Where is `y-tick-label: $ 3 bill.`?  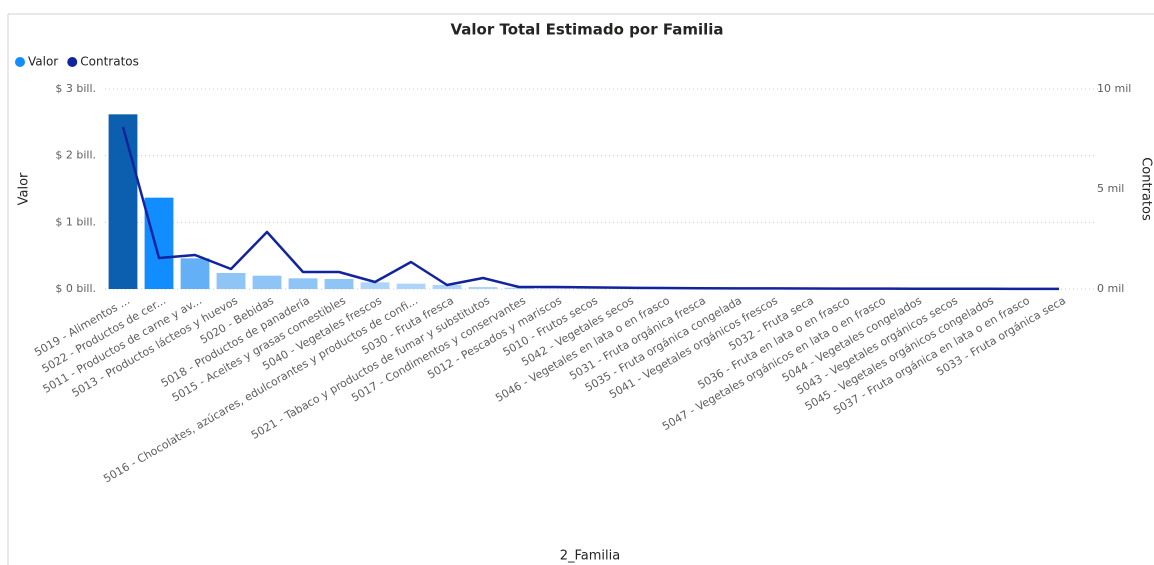
y-tick-label: $ 3 bill. is located at coordinates (75, 88).